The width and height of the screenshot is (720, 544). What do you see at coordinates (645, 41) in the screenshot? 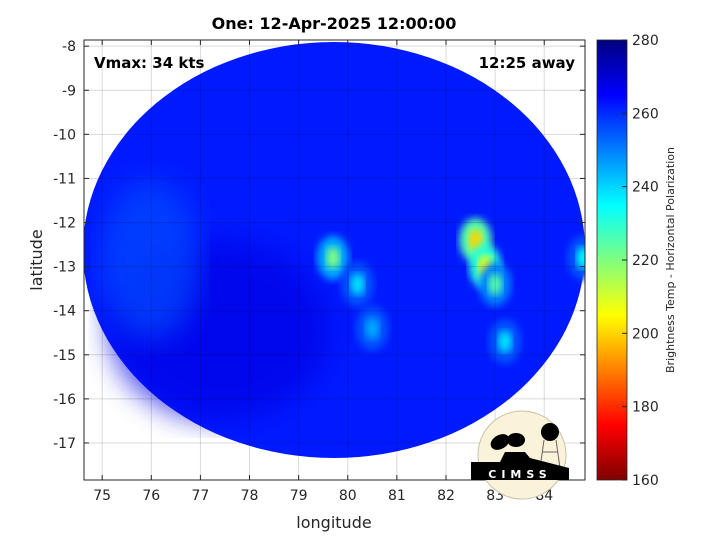
I see `colorbar-tick-label: 280` at bounding box center [645, 41].